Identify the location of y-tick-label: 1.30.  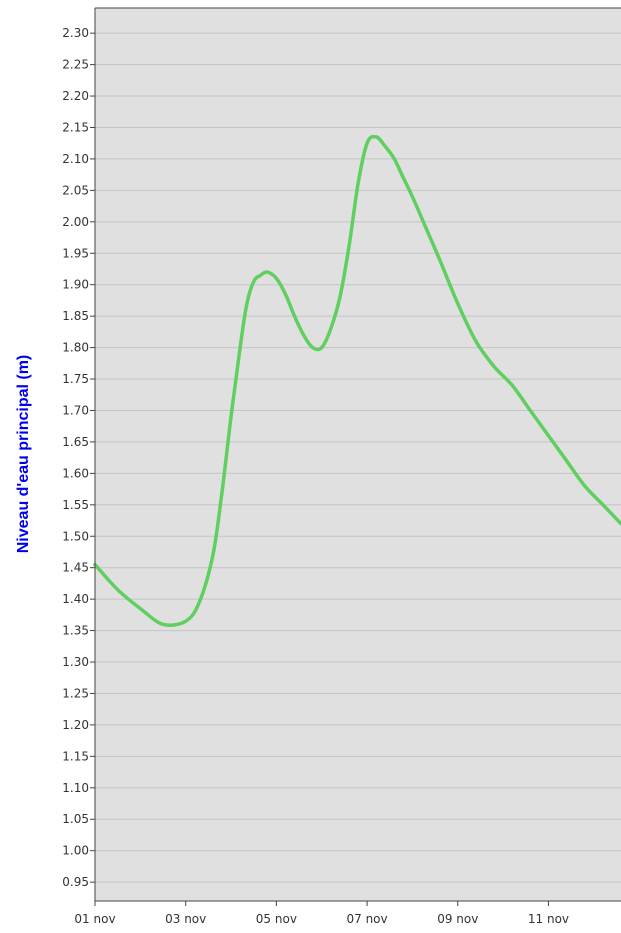
(75, 662).